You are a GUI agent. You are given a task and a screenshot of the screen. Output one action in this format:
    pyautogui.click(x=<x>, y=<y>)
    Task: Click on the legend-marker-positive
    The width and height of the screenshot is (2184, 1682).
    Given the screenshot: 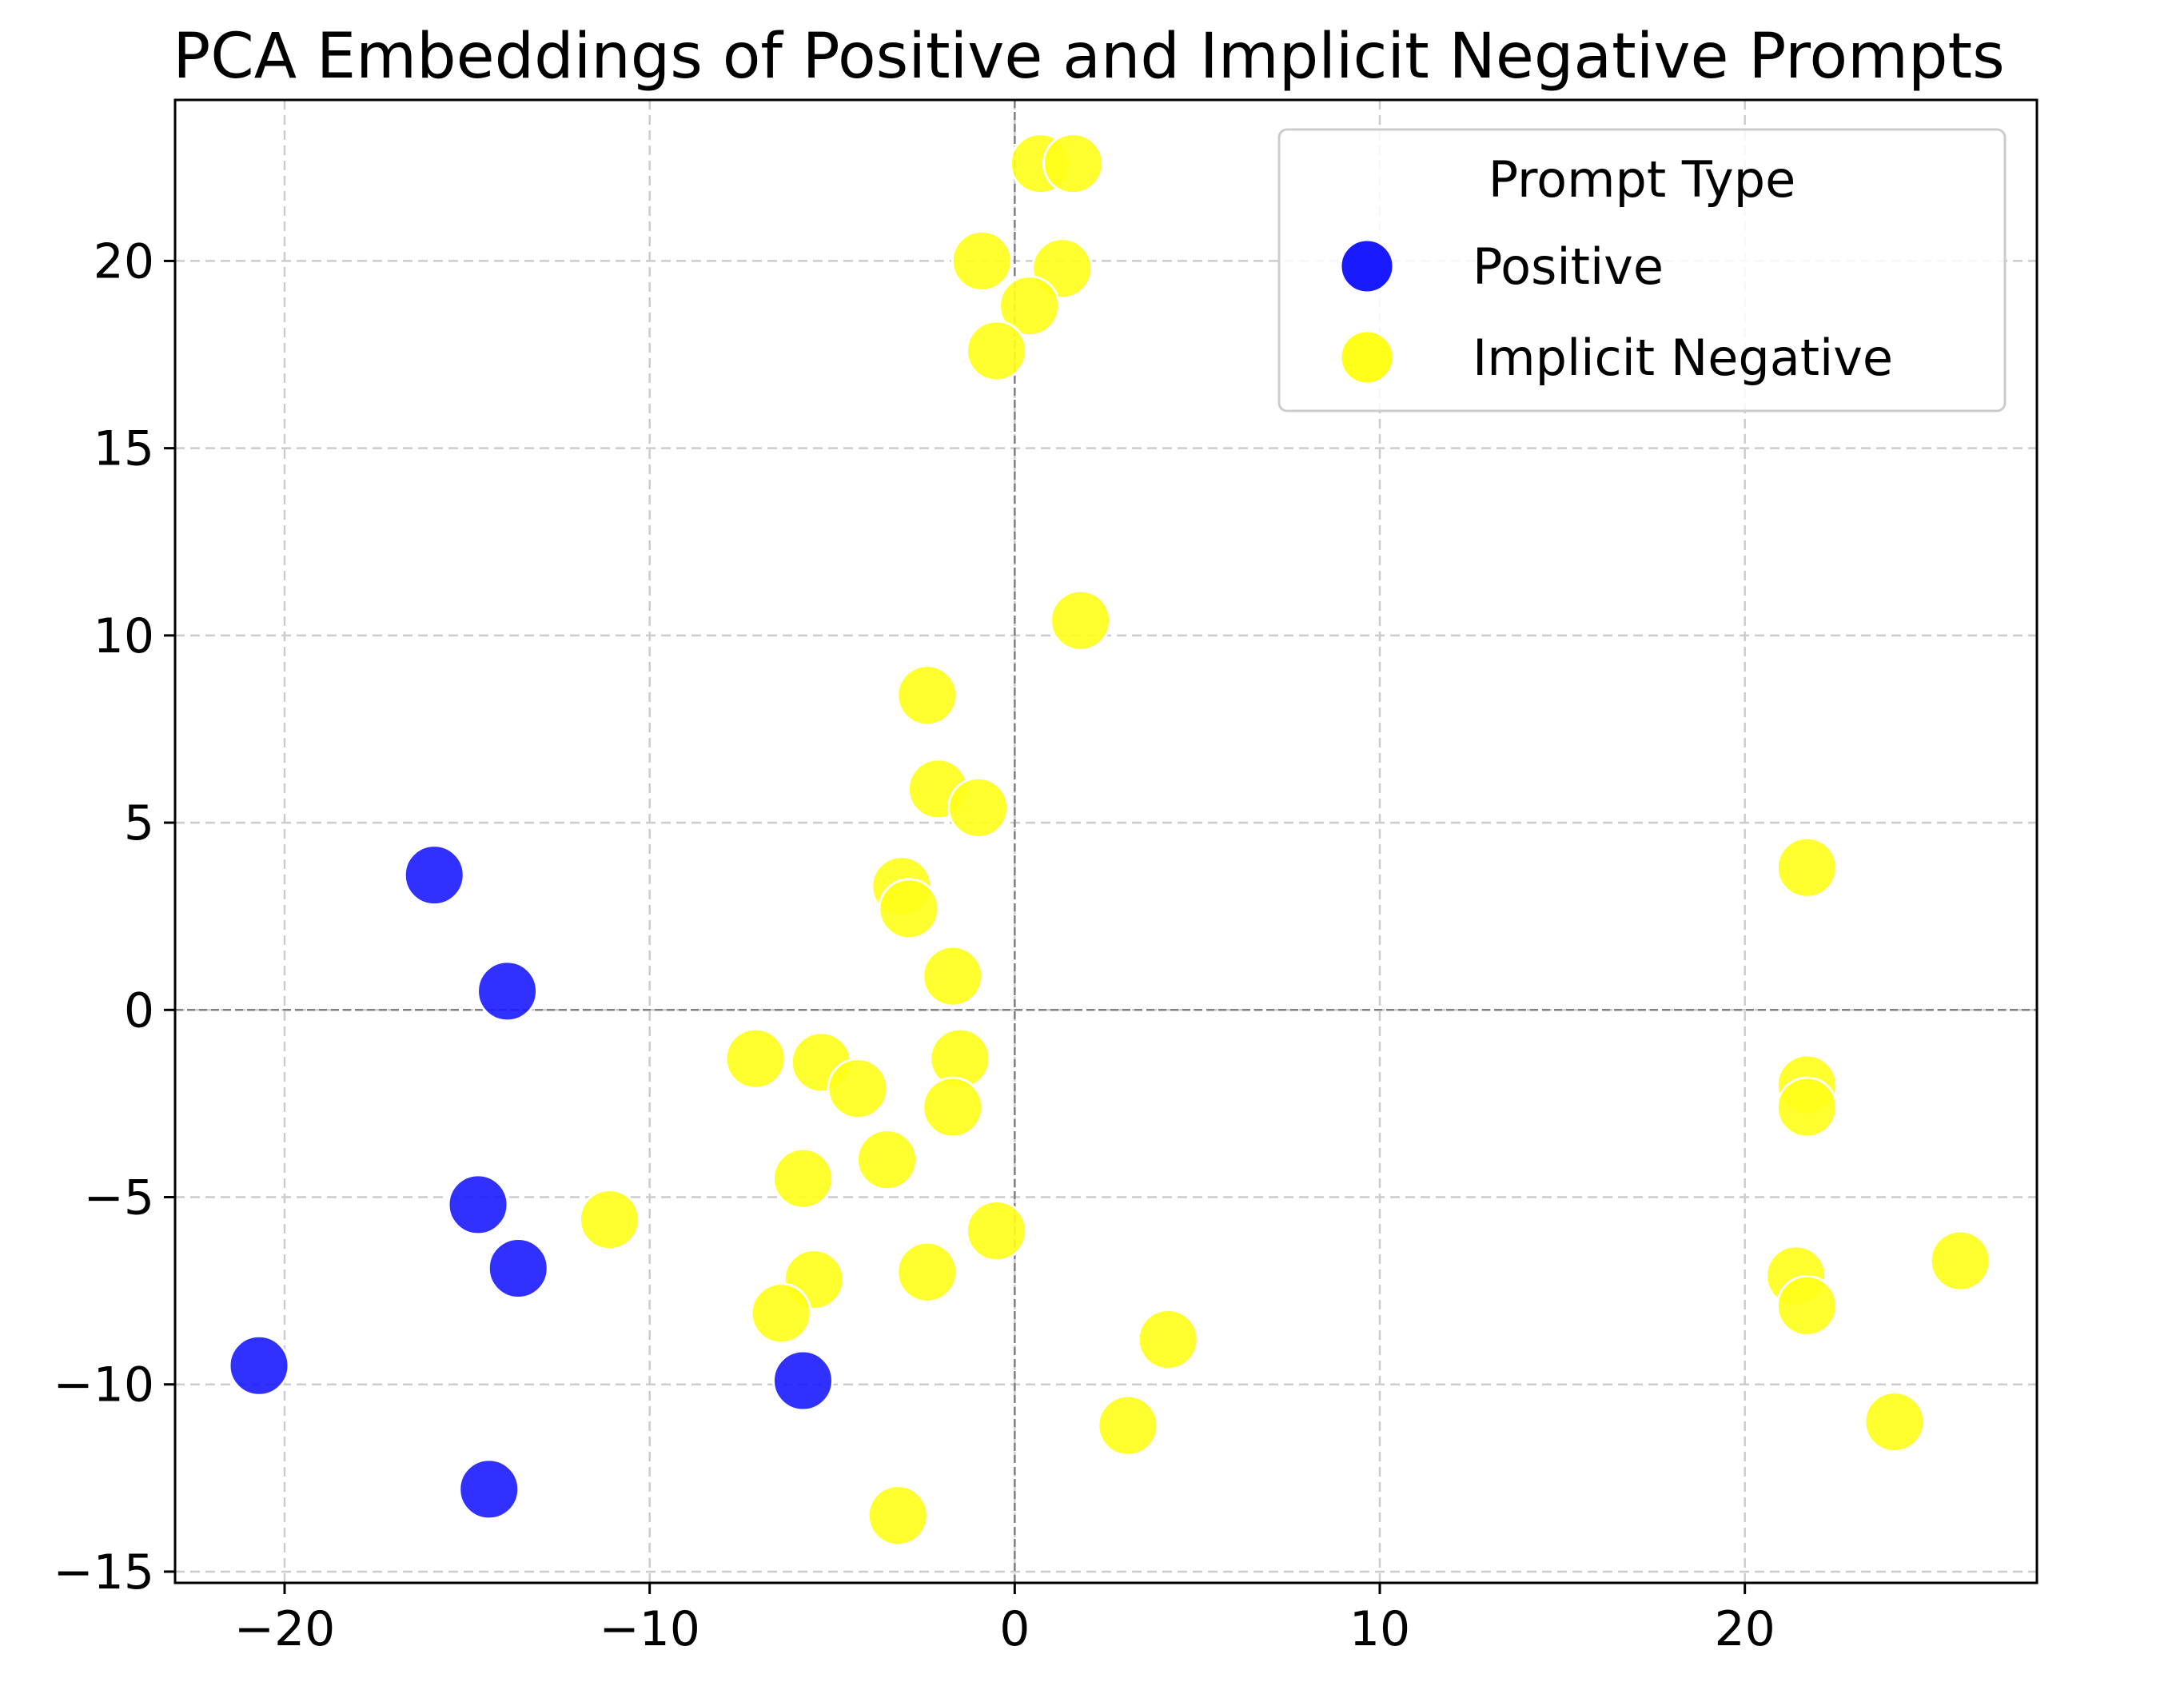 What is the action you would take?
    pyautogui.click(x=1367, y=266)
    